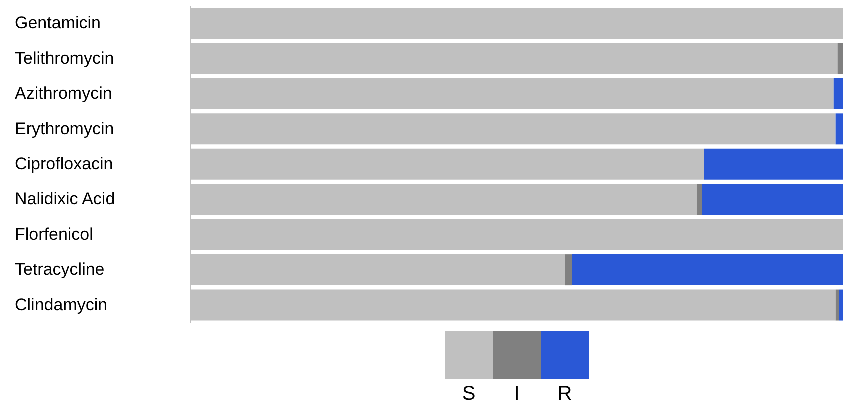 This screenshot has height=413, width=843. Describe the element at coordinates (60, 270) in the screenshot. I see `y-tick-label: Tetracycline` at that location.